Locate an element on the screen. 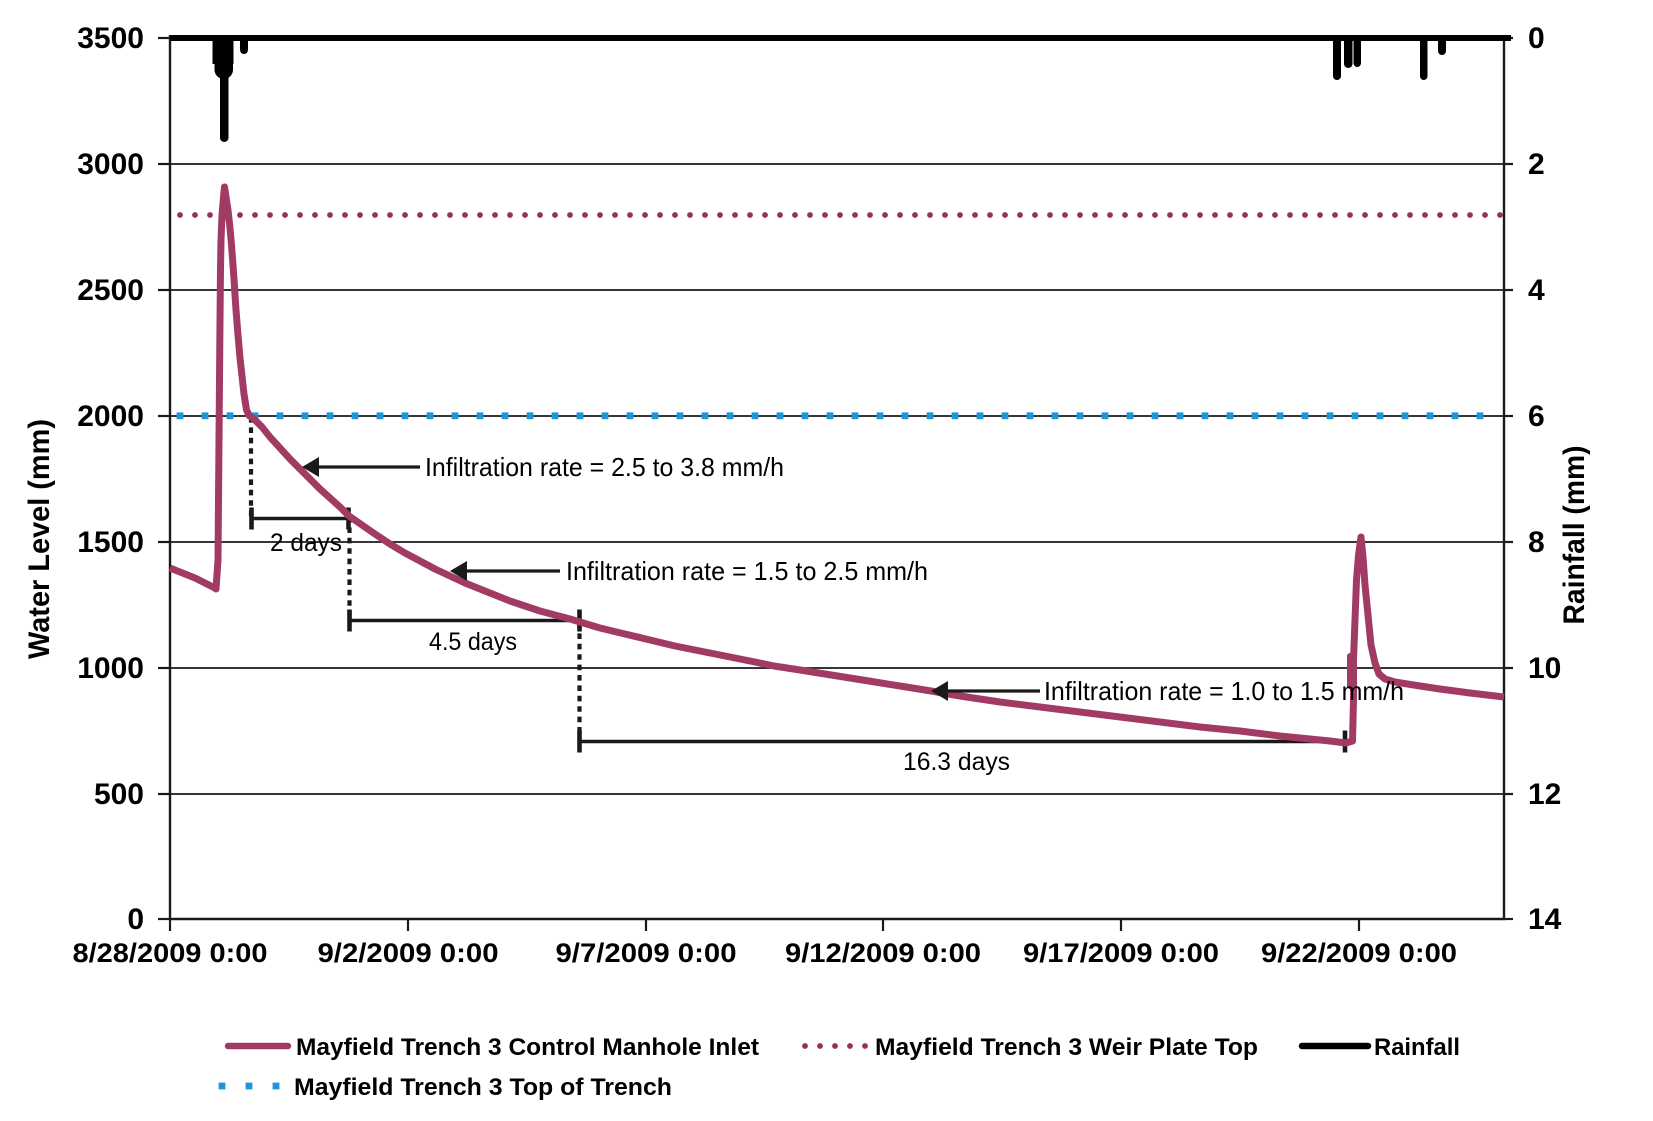  svg-text: 14 is located at coordinates (1545, 919).